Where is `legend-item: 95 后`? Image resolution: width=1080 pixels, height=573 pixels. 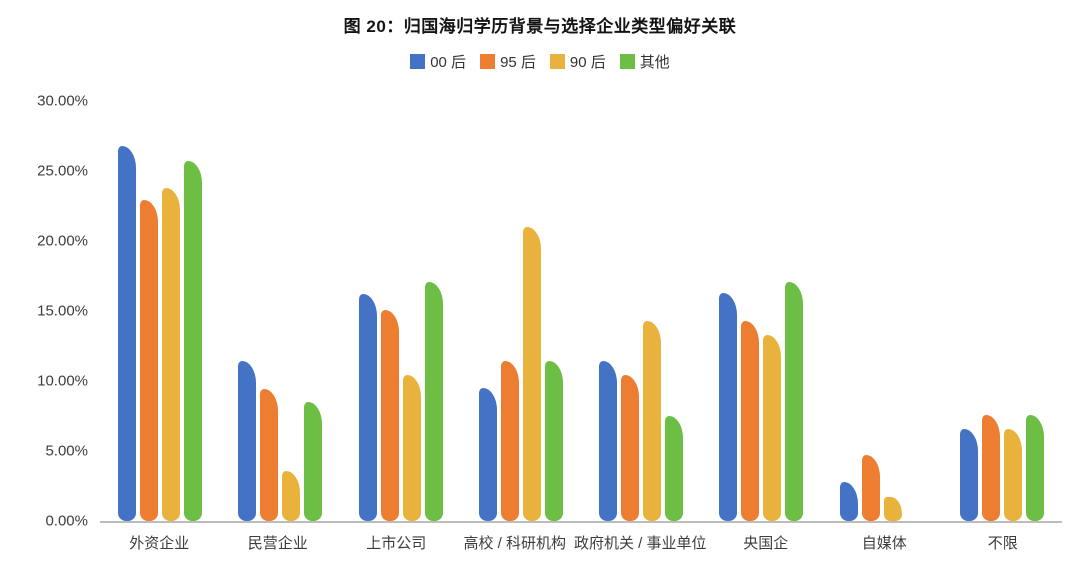
legend-item: 95 后 is located at coordinates (508, 61).